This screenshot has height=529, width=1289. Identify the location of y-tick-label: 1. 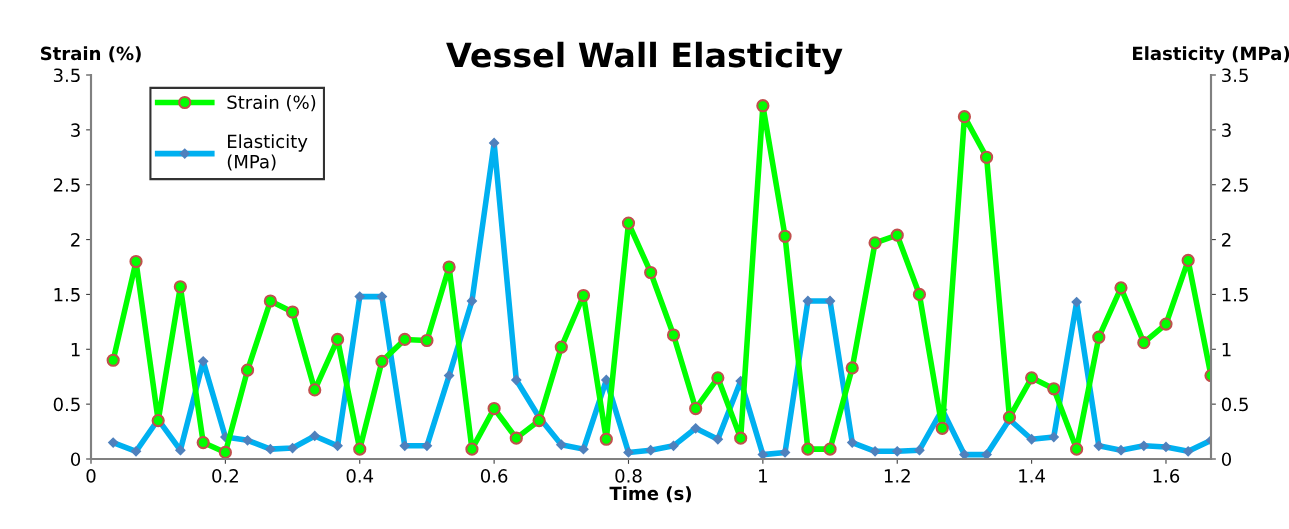
(75, 349).